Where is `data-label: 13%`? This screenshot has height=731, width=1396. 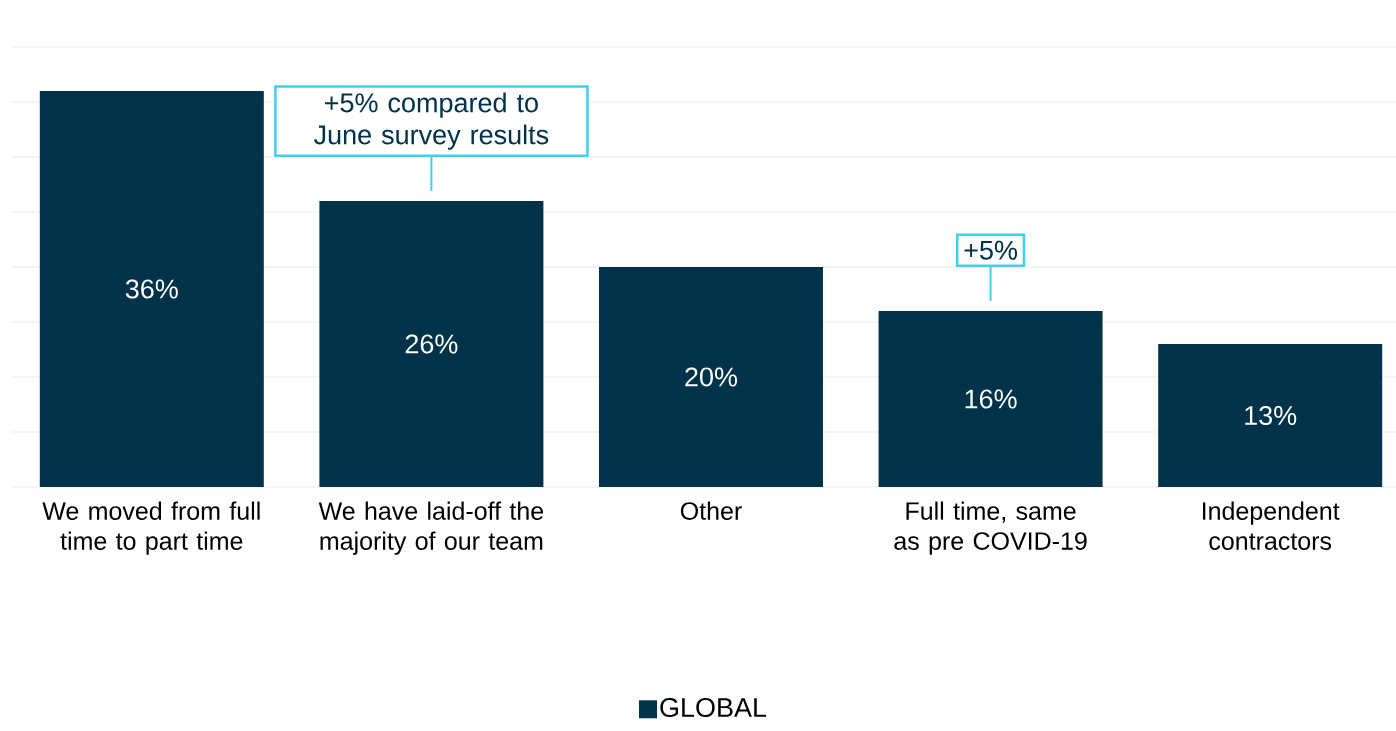 data-label: 13% is located at coordinates (1271, 415).